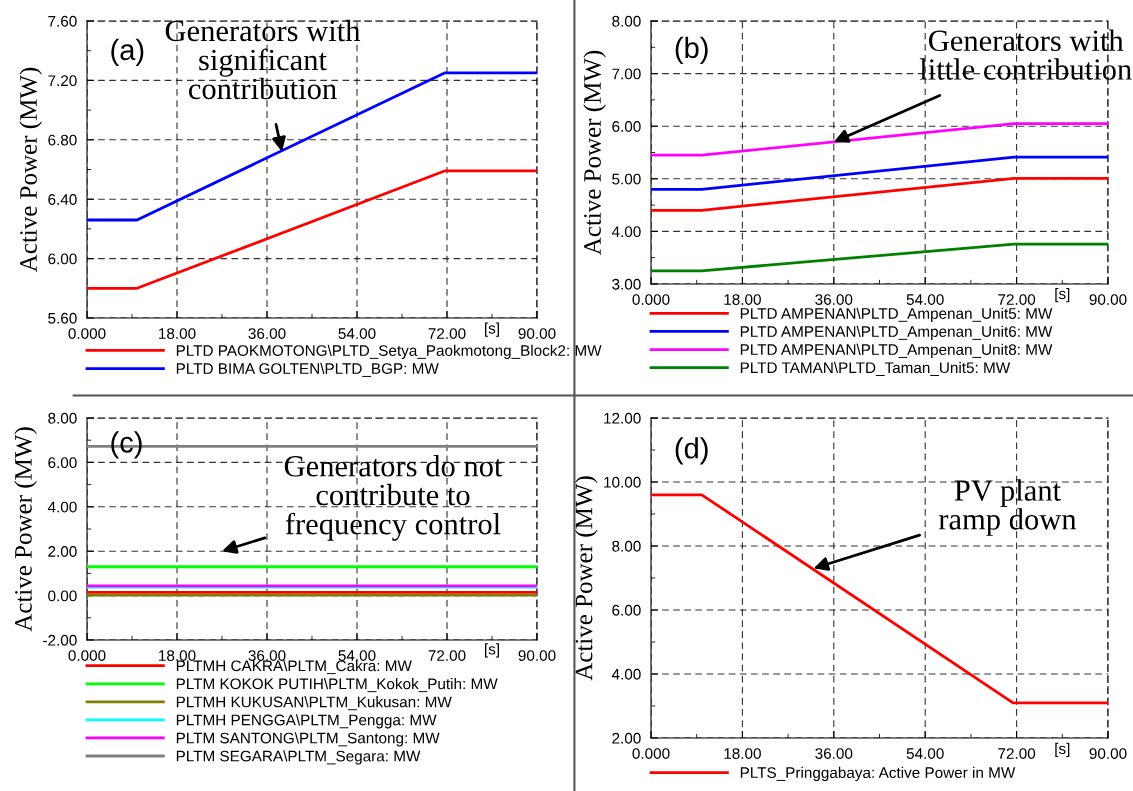 This screenshot has height=791, width=1133. Describe the element at coordinates (1007, 507) in the screenshot. I see `annotation: PV plant ramp down` at that location.